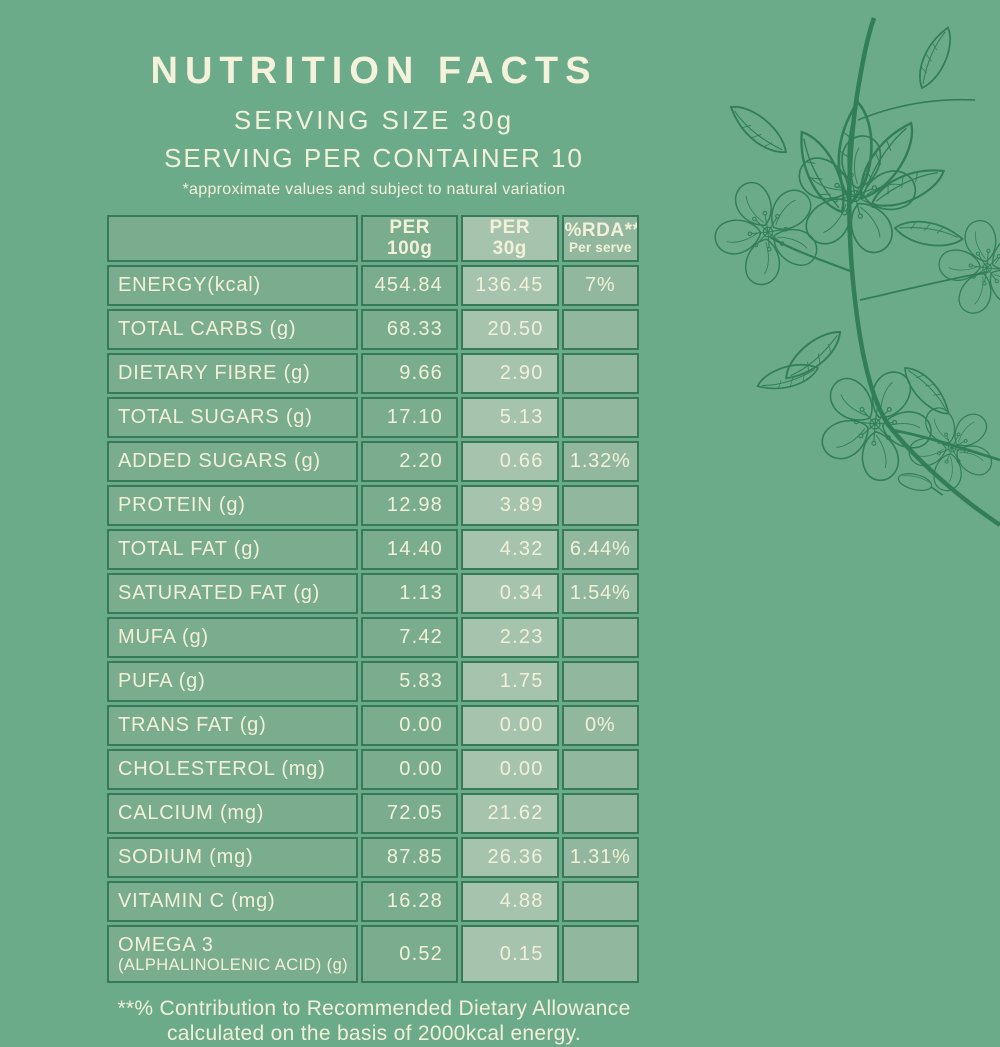 The height and width of the screenshot is (1047, 1000). Describe the element at coordinates (509, 248) in the screenshot. I see `header-per-30g-line2: 30g` at that location.